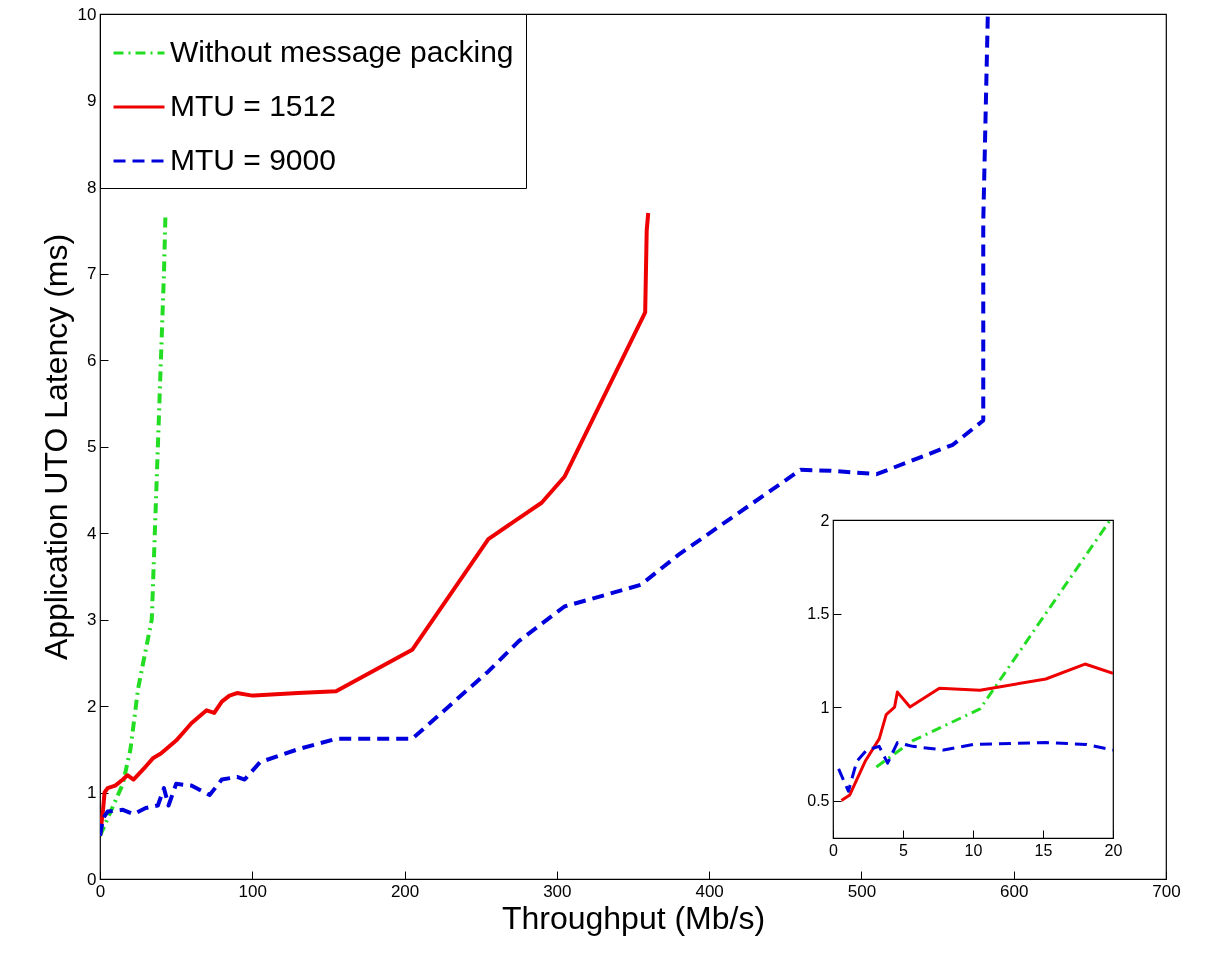 This screenshot has width=1211, height=959. Describe the element at coordinates (92, 187) in the screenshot. I see `y-tick-label: 8` at that location.